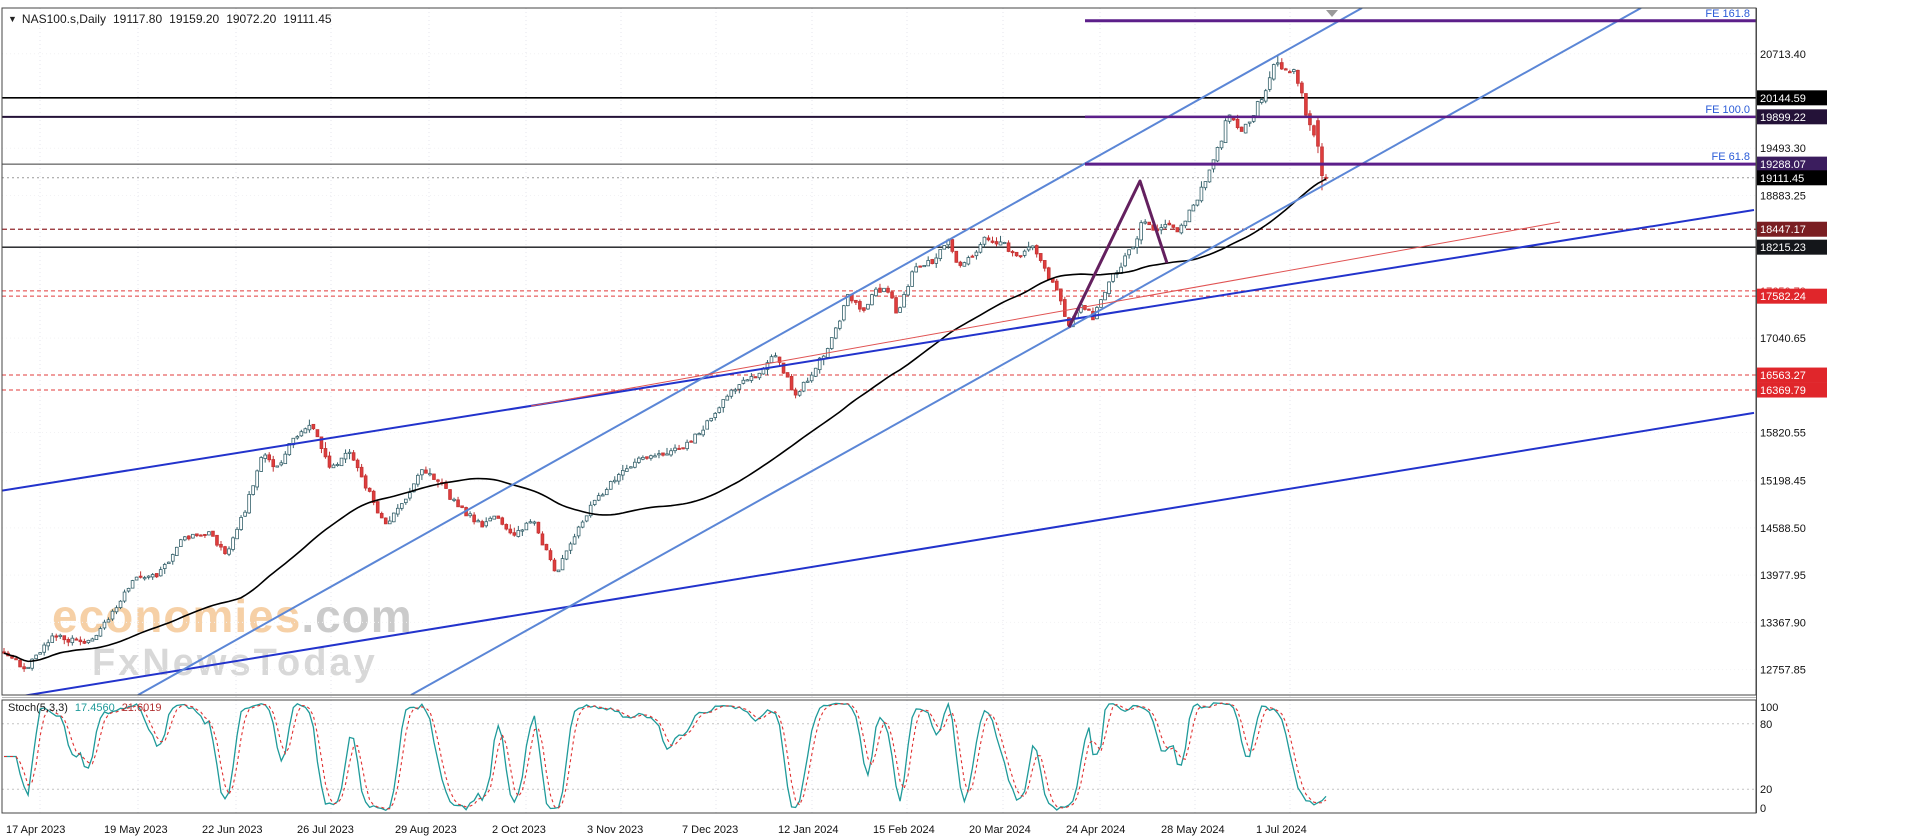 This screenshot has width=1916, height=840. I want to click on ohlc-close: 19111.45, so click(307, 19).